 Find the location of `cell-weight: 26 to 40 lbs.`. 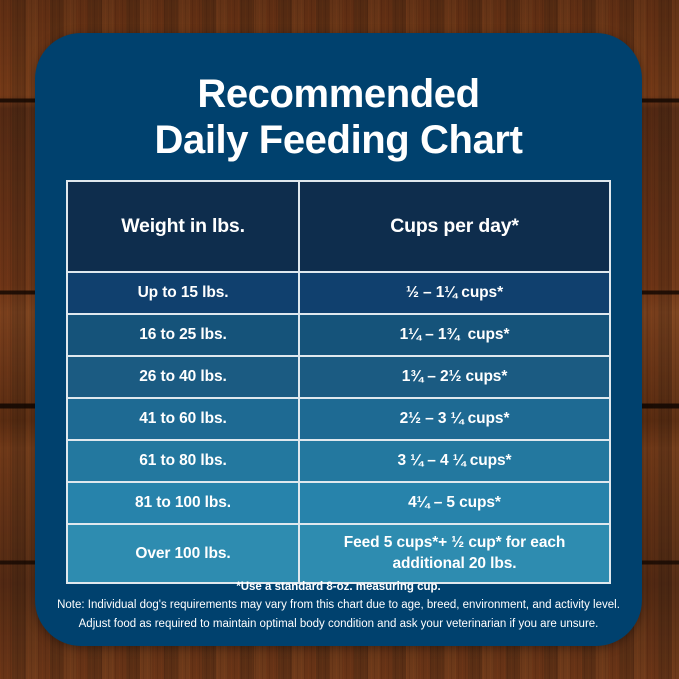

cell-weight: 26 to 40 lbs. is located at coordinates (184, 377).